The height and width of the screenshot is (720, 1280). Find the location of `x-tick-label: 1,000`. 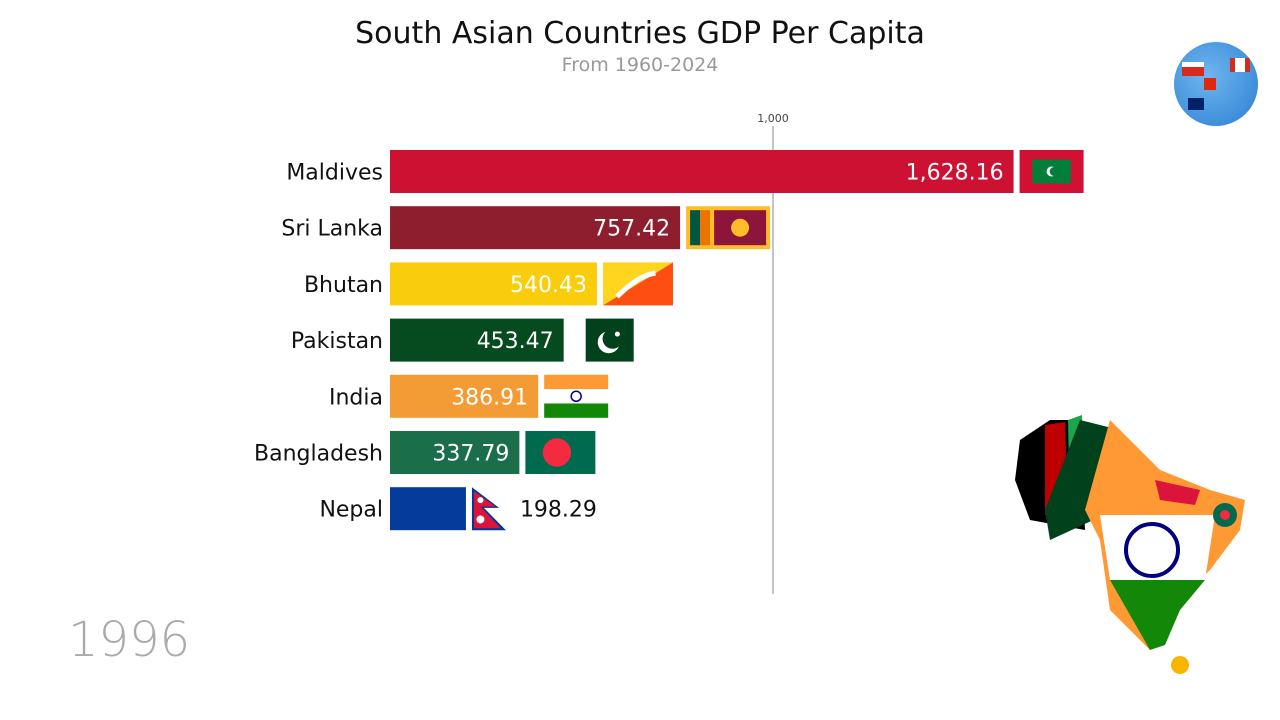

x-tick-label: 1,000 is located at coordinates (773, 118).